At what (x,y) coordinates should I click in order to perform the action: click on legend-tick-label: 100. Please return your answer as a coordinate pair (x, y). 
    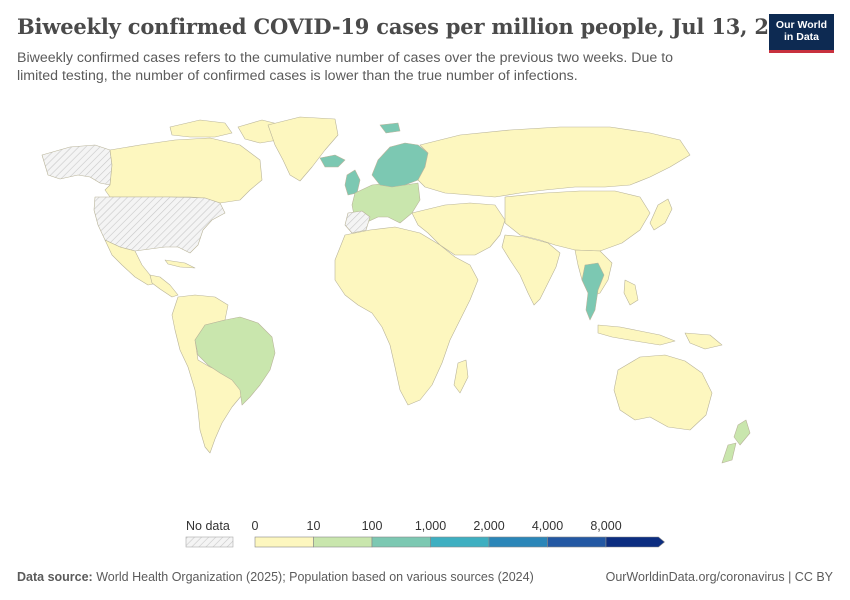
    Looking at the image, I should click on (372, 526).